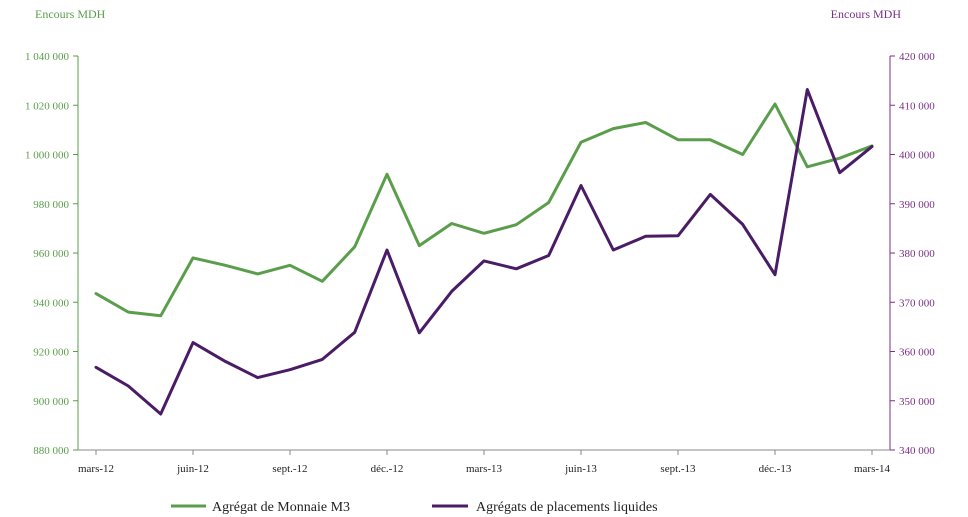 This screenshot has width=968, height=517. Describe the element at coordinates (567, 507) in the screenshot. I see `legend-label-placements: Agrégats de placements liquides` at that location.